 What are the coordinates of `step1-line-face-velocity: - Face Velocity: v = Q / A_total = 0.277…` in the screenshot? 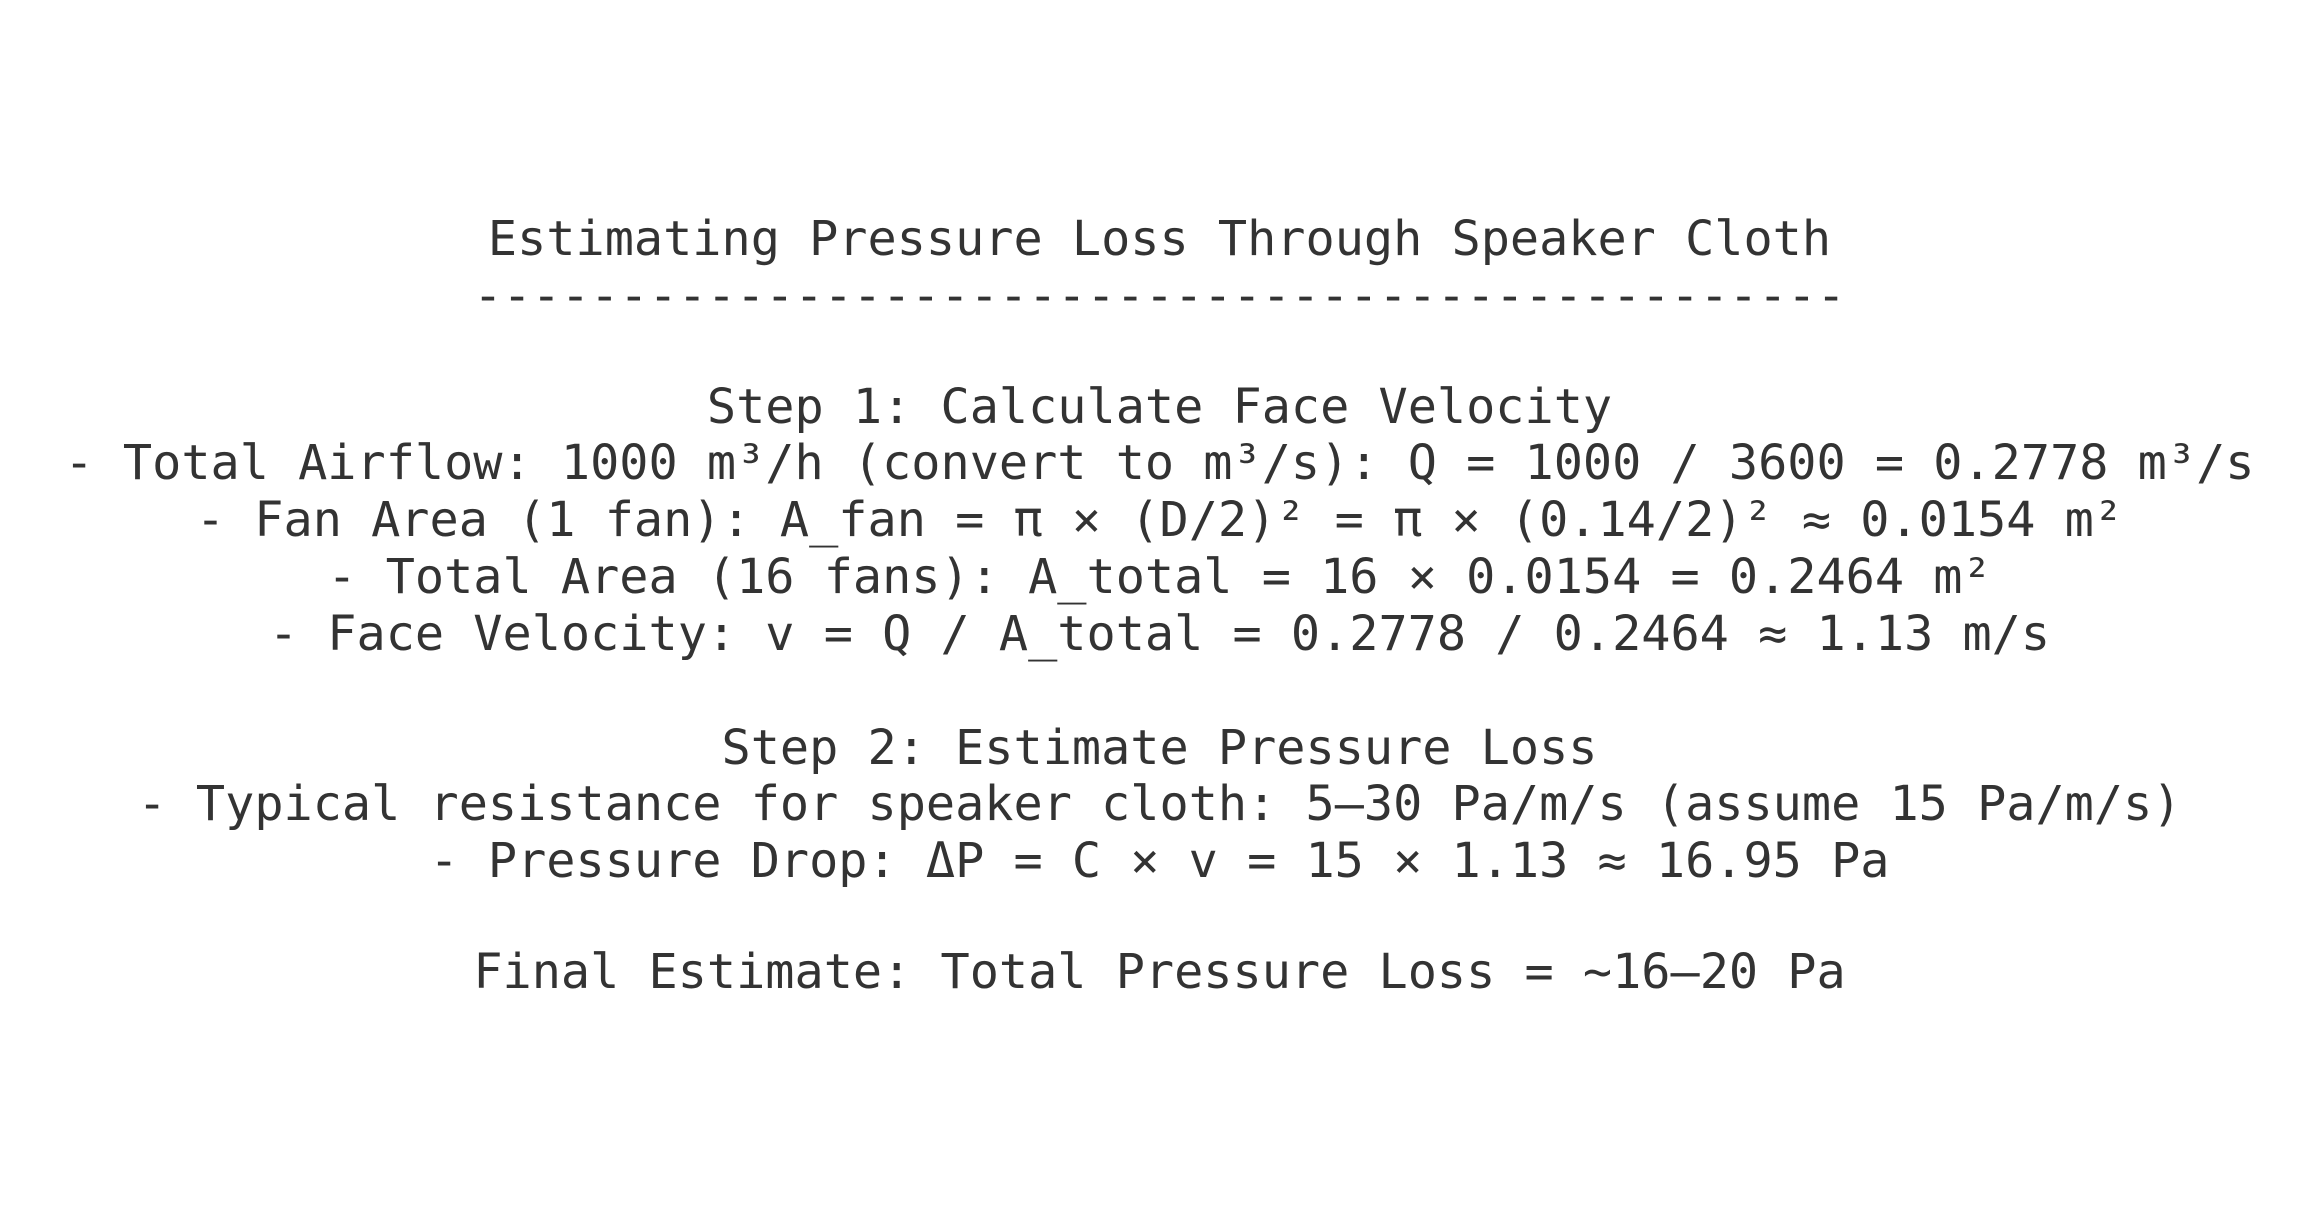 It's located at (1159, 634).